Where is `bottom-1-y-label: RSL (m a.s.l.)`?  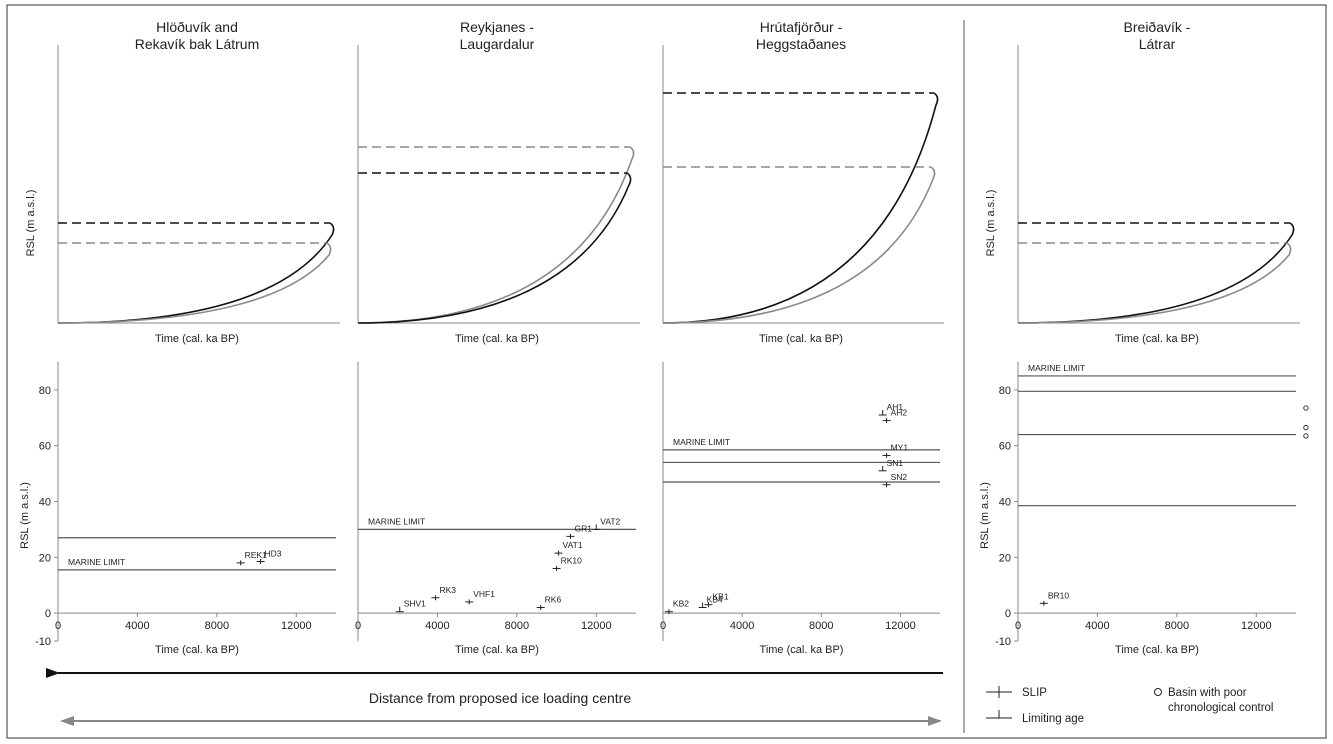
bottom-1-y-label: RSL (m a.s.l.) is located at coordinates (25, 515).